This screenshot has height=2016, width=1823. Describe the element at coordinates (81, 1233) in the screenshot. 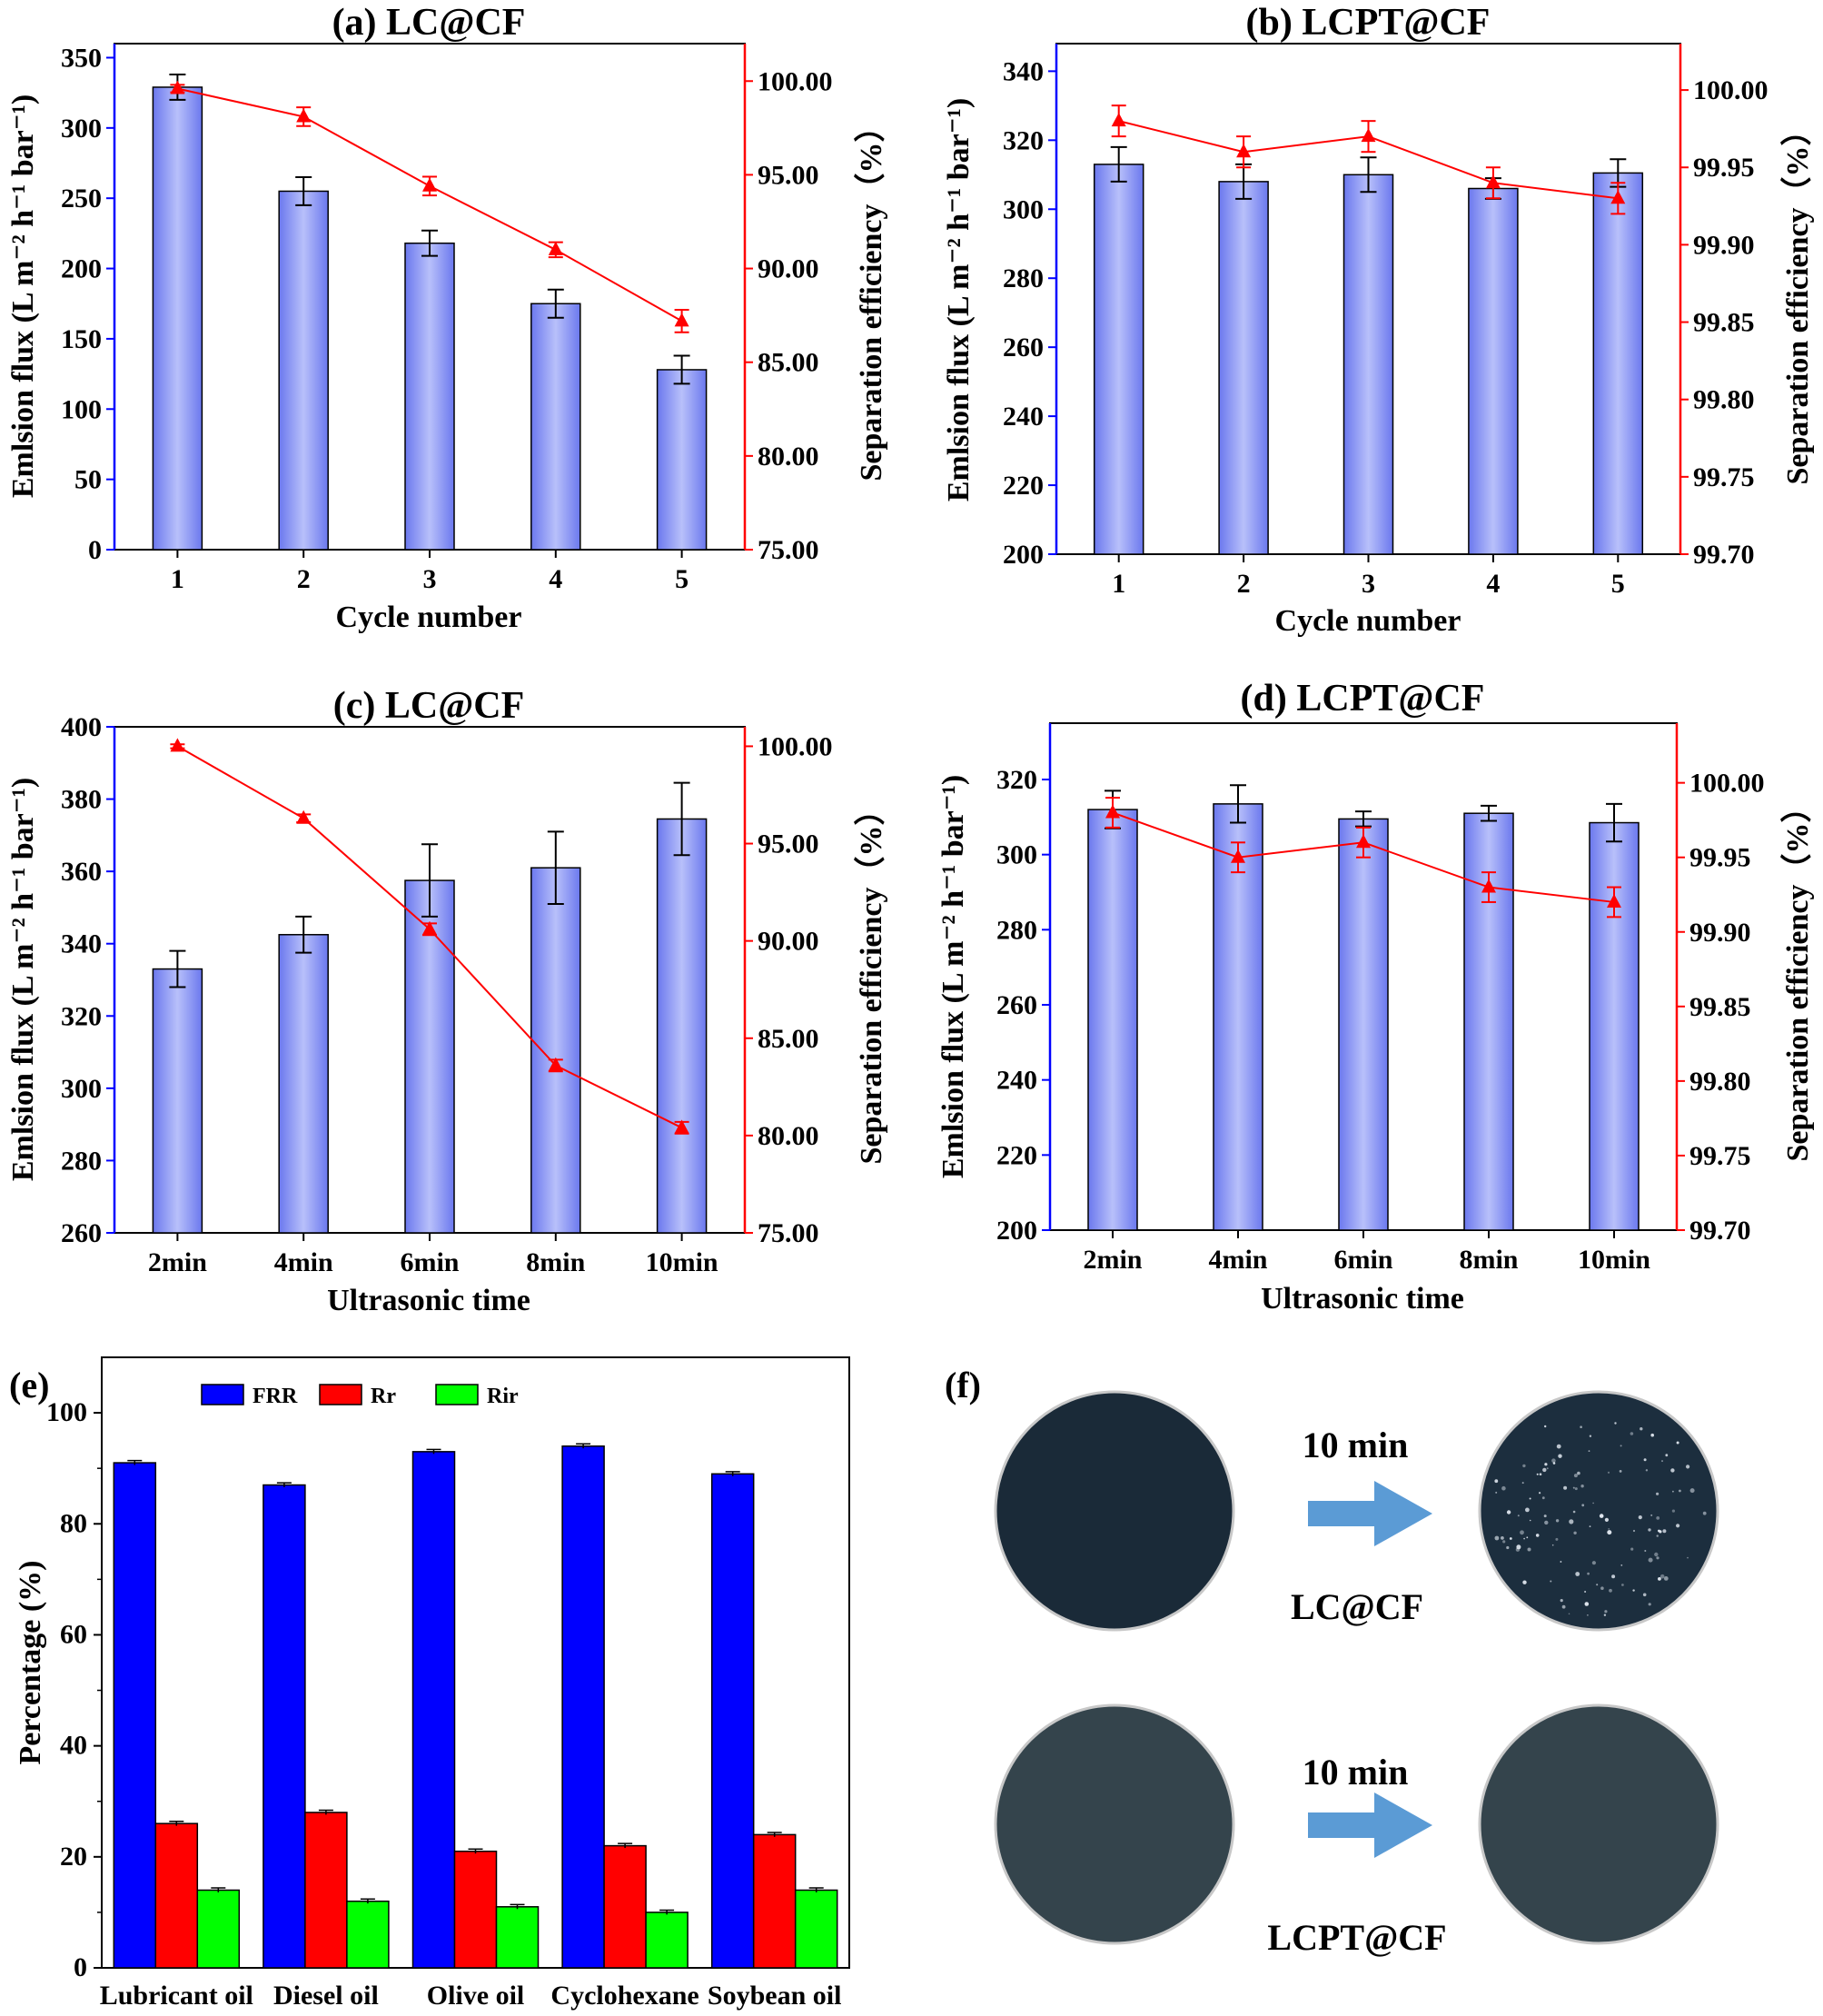

I see `left-tick-label: 260` at that location.